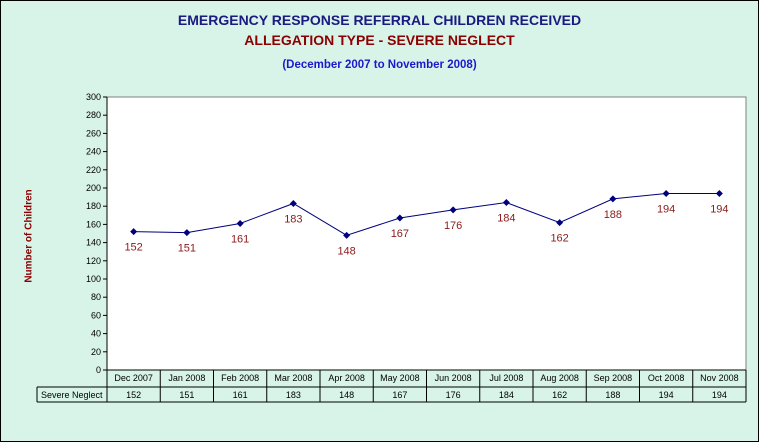  Describe the element at coordinates (666, 378) in the screenshot. I see `x-tick-label: Oct 2008` at that location.